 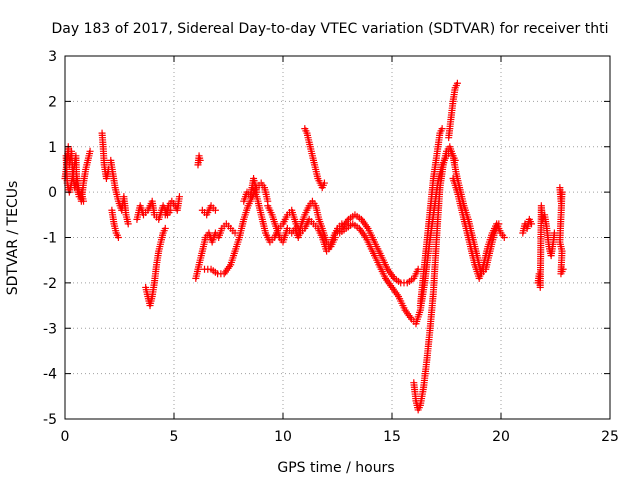 I want to click on y-tick-label: -3, so click(x=50, y=329).